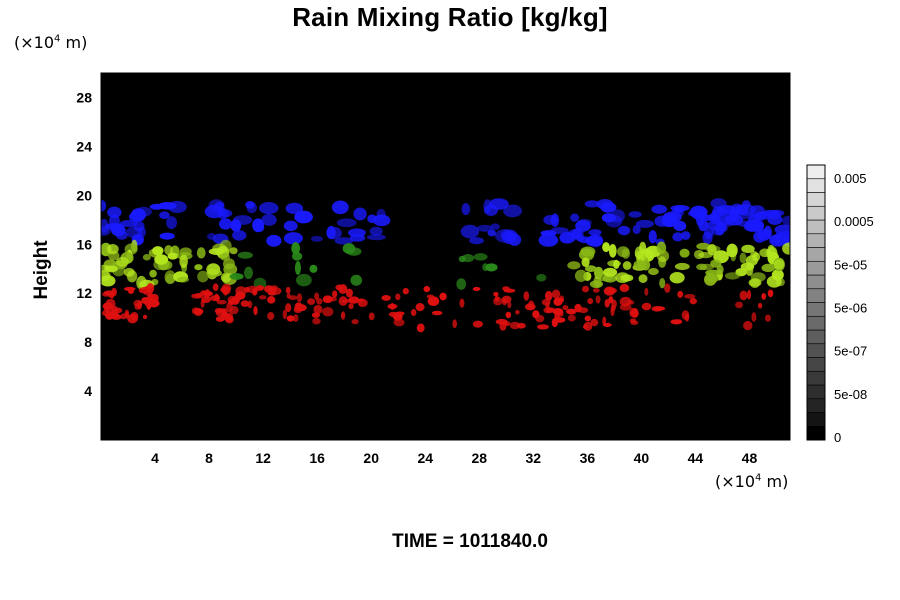  I want to click on x-tick-label: 48, so click(750, 458).